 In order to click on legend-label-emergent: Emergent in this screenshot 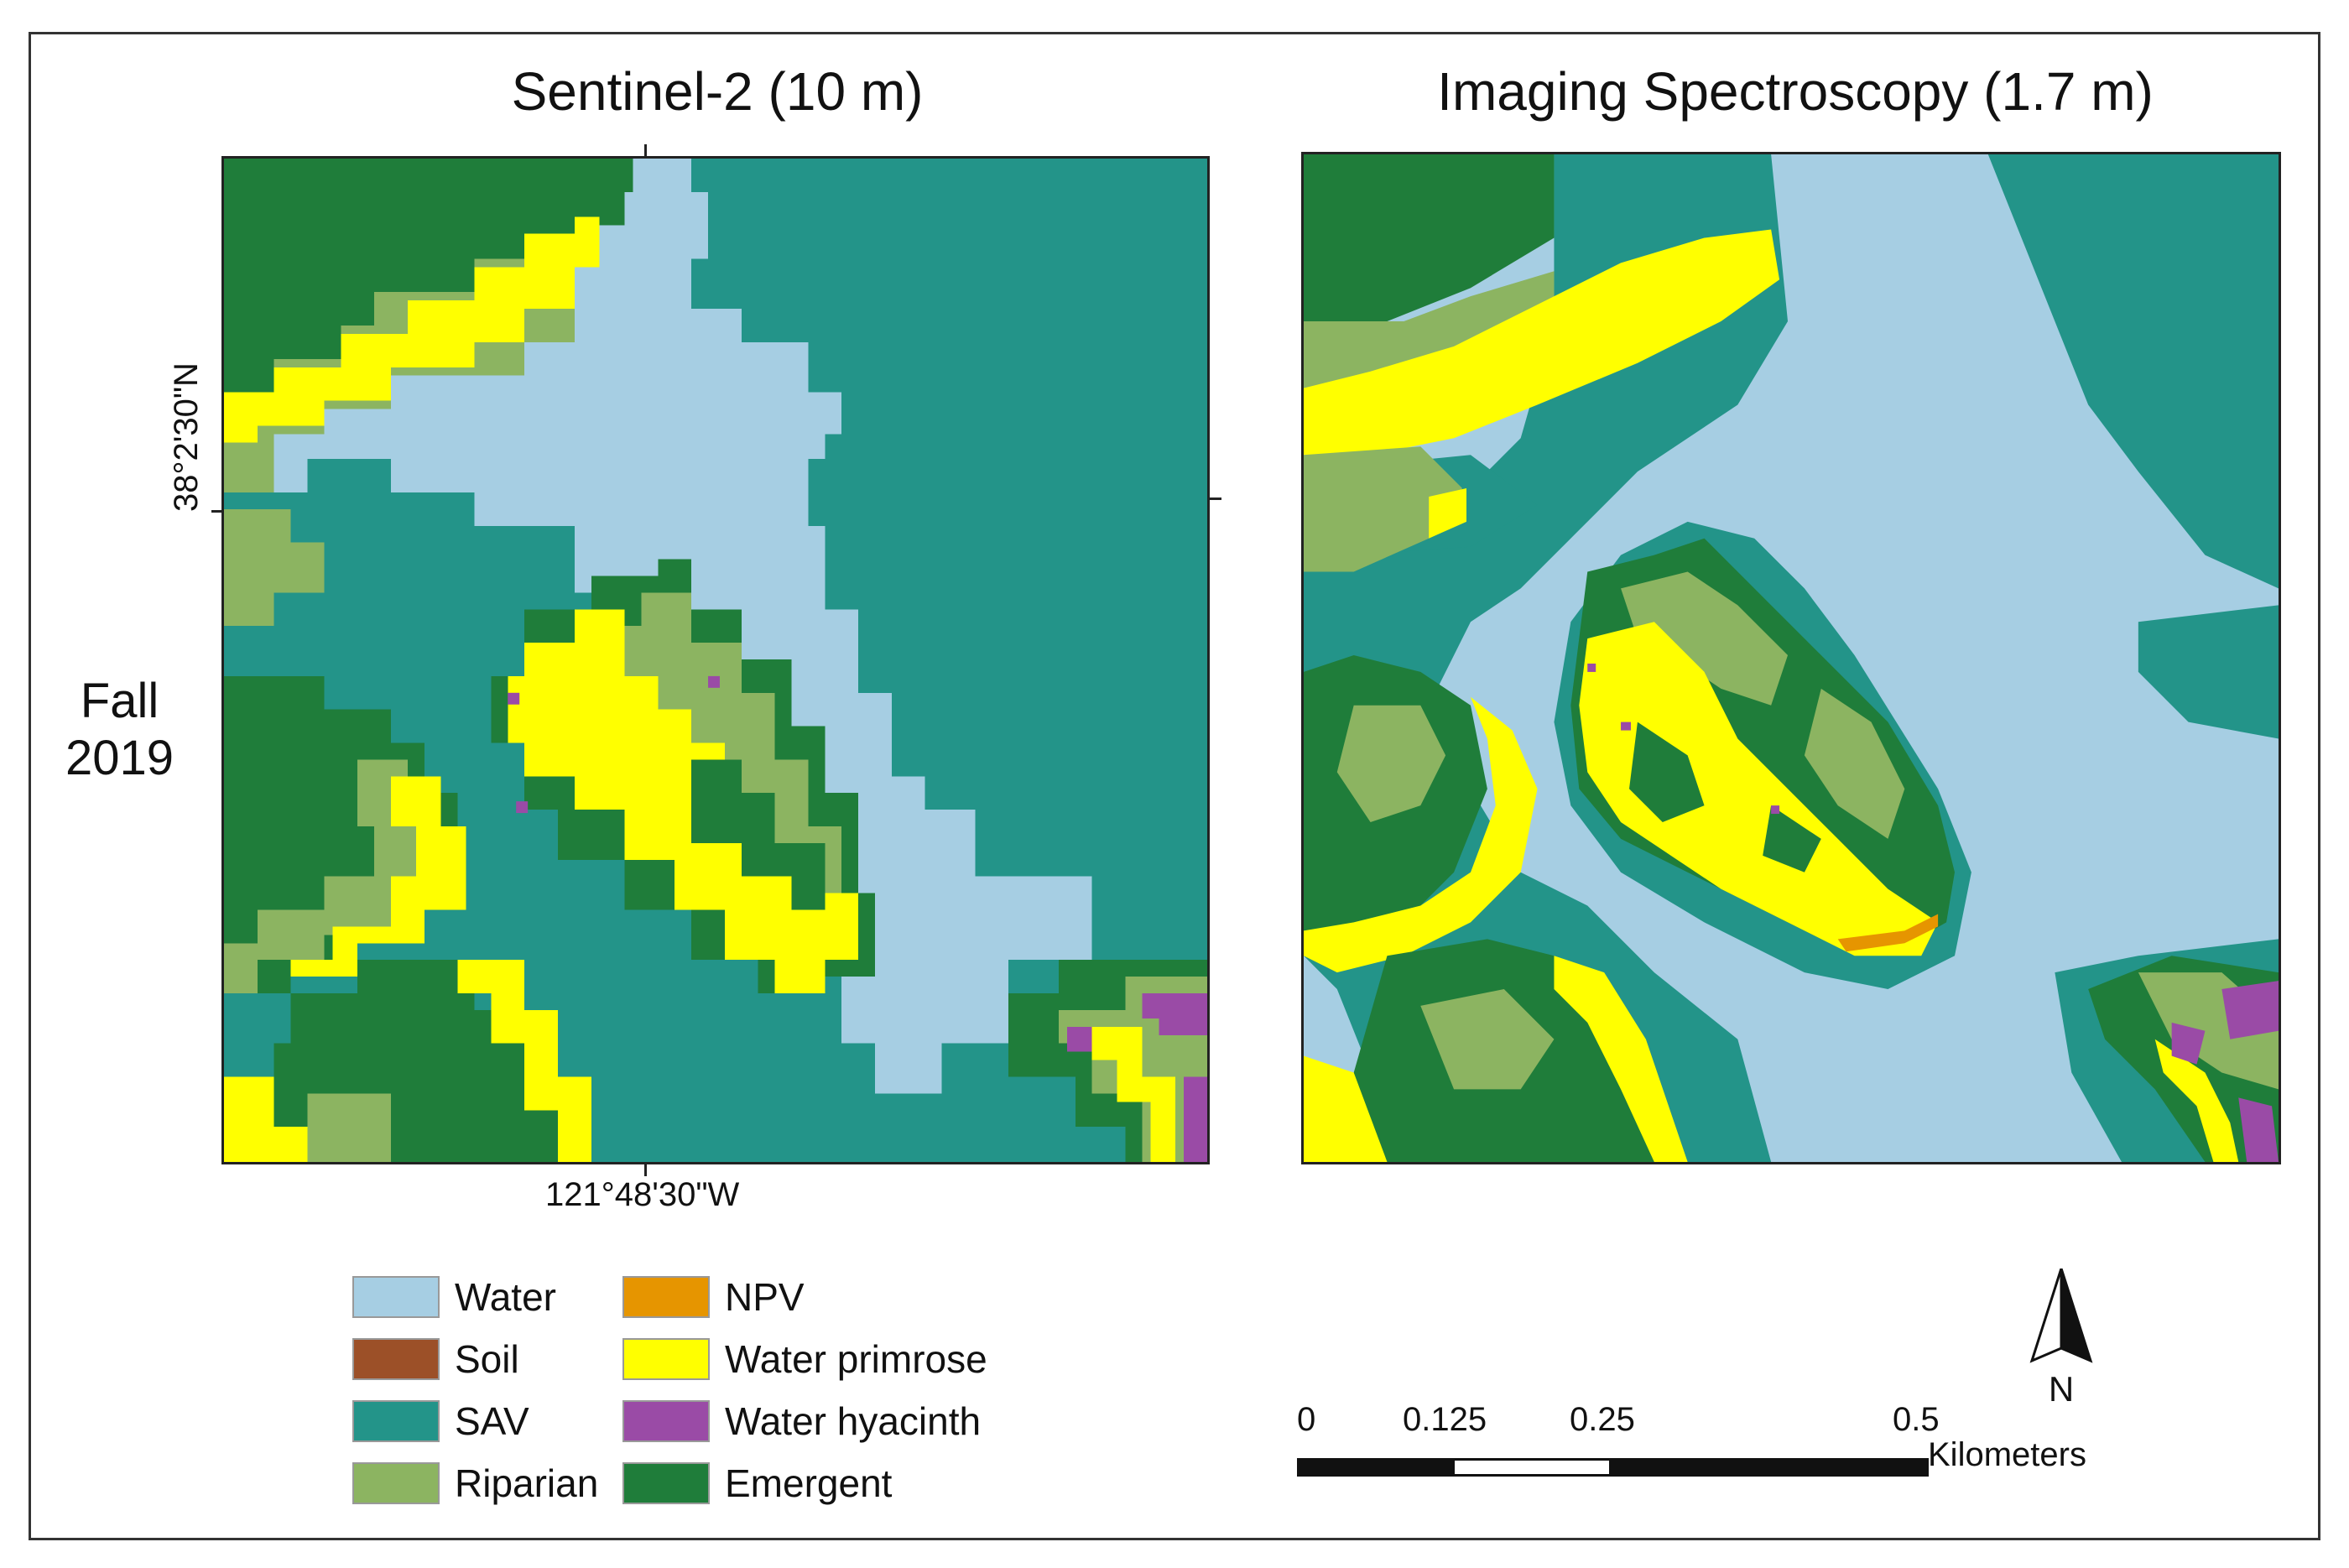, I will do `click(809, 1483)`.